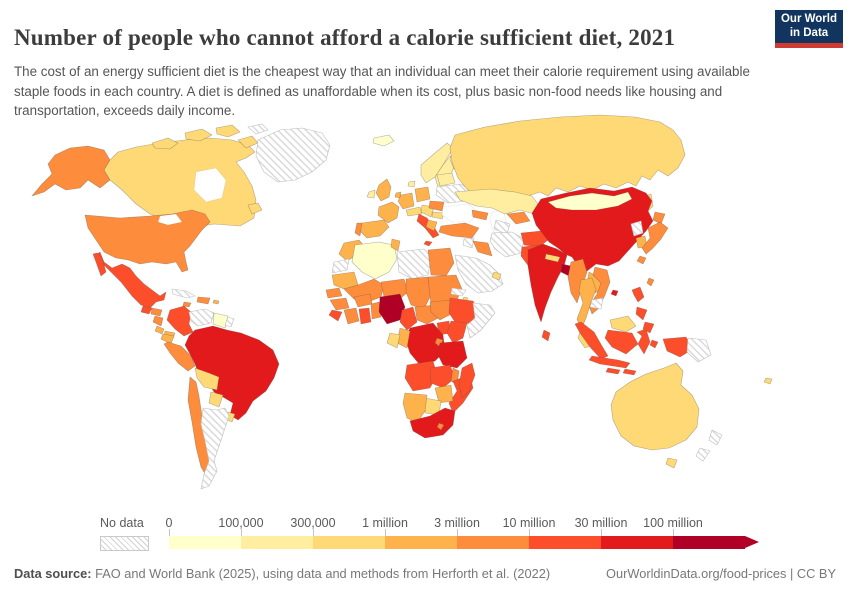  Describe the element at coordinates (232, 373) in the screenshot. I see `country-brazil` at that location.